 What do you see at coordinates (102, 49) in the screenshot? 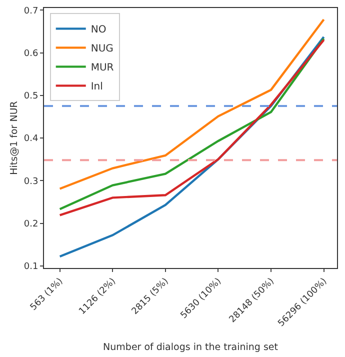
I see `legend-label: NUG` at bounding box center [102, 49].